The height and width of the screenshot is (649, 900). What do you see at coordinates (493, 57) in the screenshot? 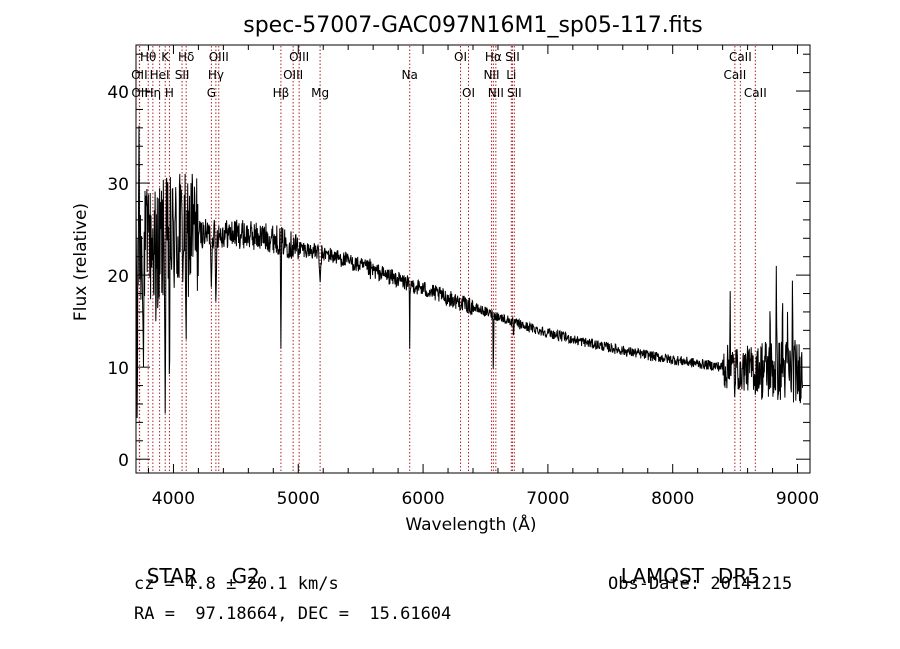
I see `spectral-line-label: Hα` at bounding box center [493, 57].